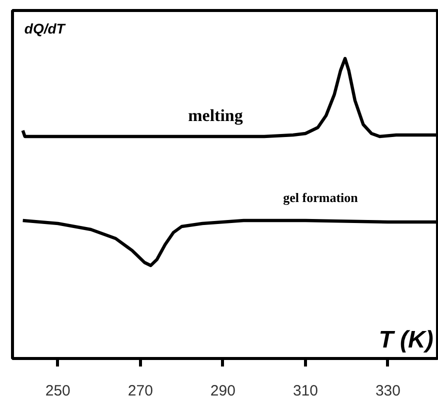 The height and width of the screenshot is (406, 438). Describe the element at coordinates (388, 391) in the screenshot. I see `x-tick-label: 330` at that location.